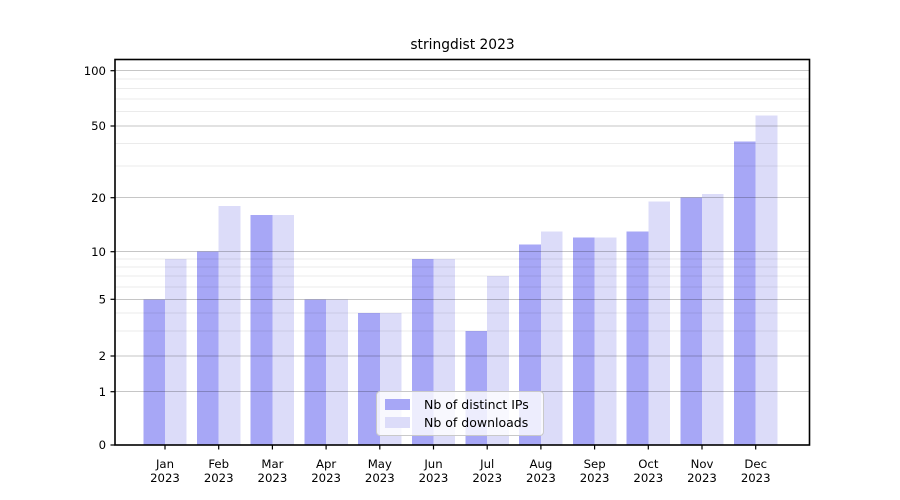 The image size is (900, 500). Describe the element at coordinates (95, 71) in the screenshot. I see `y-tick-label: 100` at that location.